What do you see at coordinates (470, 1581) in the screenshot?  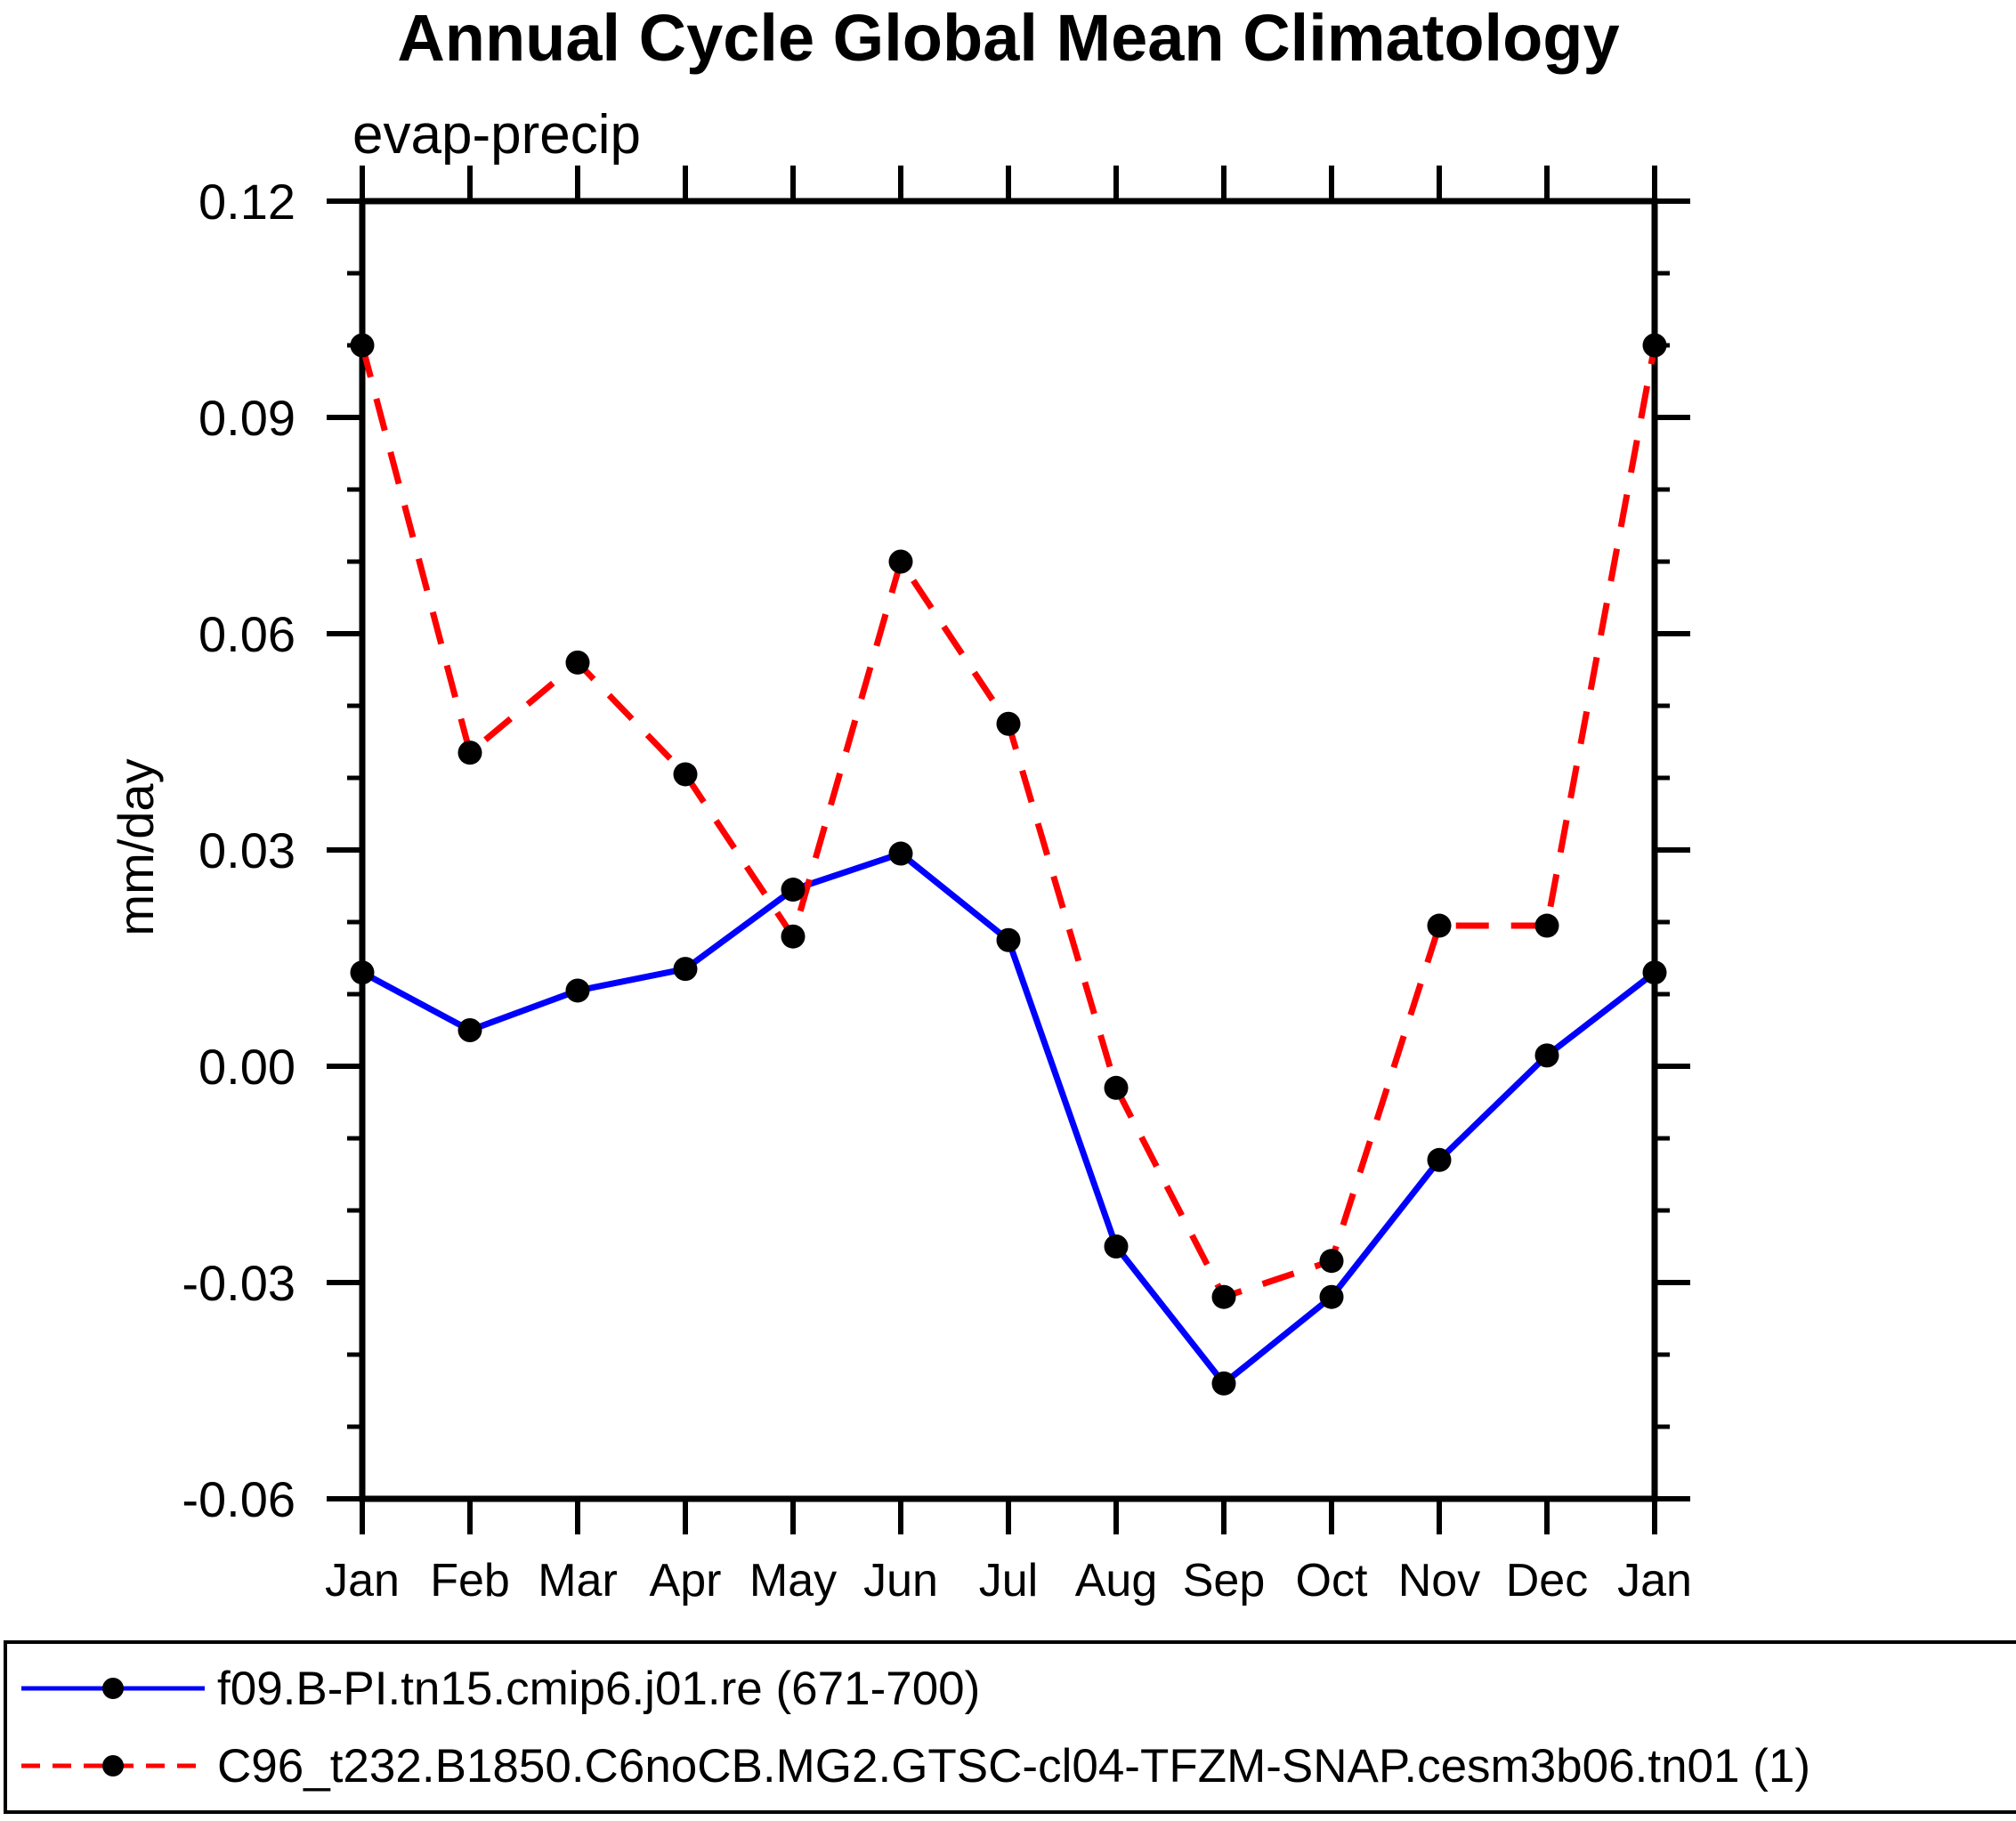 I see `x-tick-label: Feb` at bounding box center [470, 1581].